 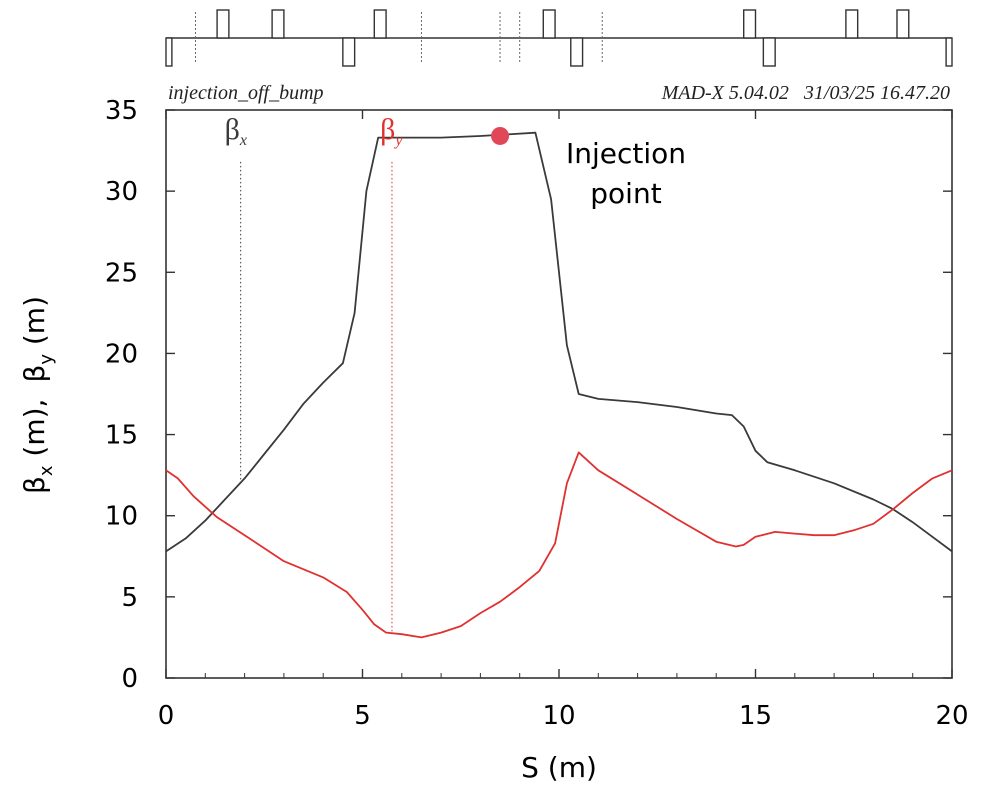 I want to click on series-beta-y-label: βy, so click(x=391, y=131).